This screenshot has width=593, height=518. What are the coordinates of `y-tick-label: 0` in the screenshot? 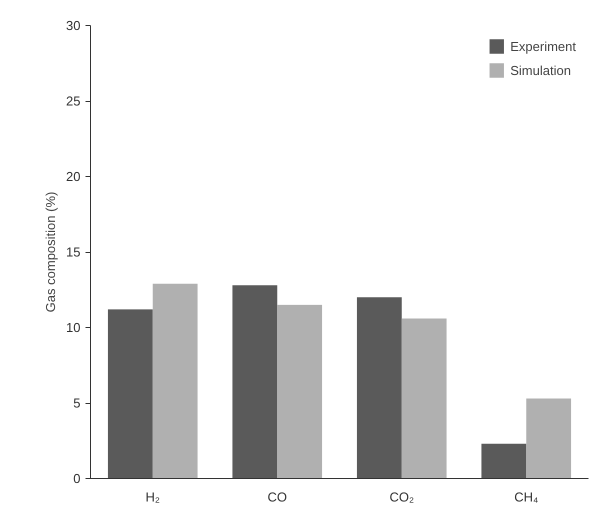 It's located at (77, 478).